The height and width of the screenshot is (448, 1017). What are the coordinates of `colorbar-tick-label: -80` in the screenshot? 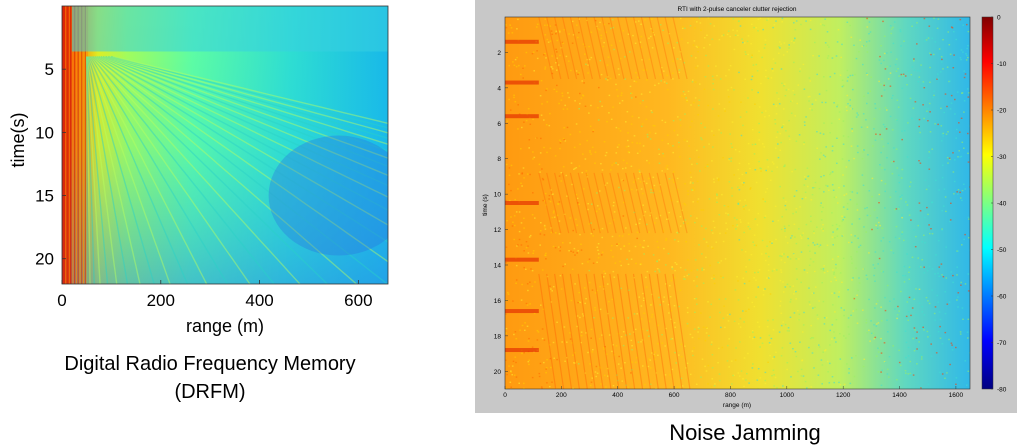 It's located at (1002, 390).